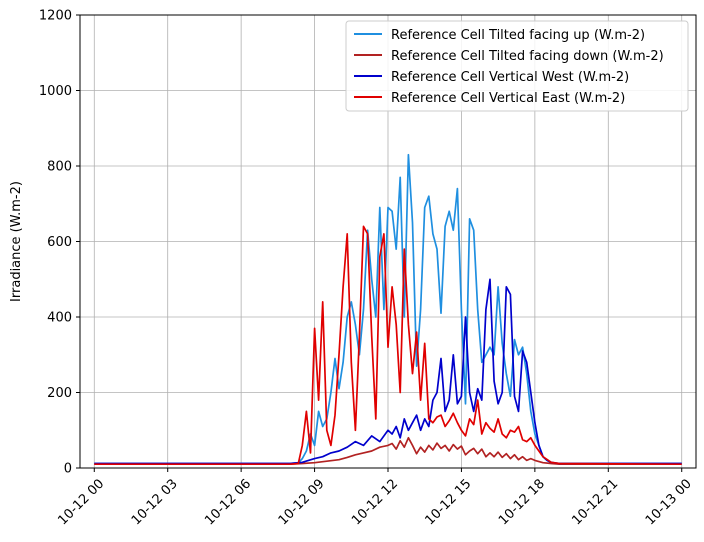  What do you see at coordinates (508, 98) in the screenshot?
I see `legend-label: Reference Cell Vertical East (W.m-2)` at bounding box center [508, 98].